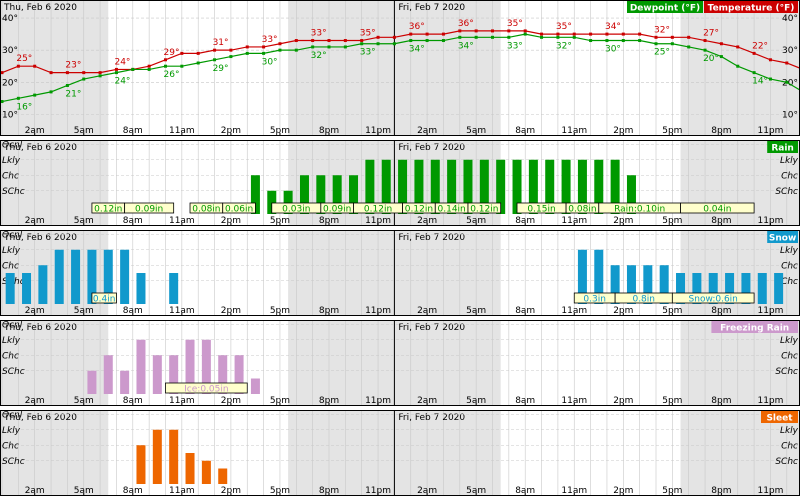 The image size is (800, 500). I want to click on rain-amount-label: 0.12in, so click(419, 210).